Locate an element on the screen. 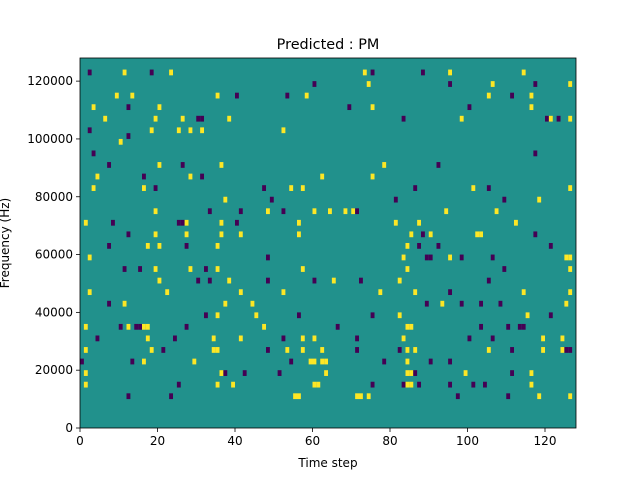  y-tick-label: 100000 is located at coordinates (50, 139).